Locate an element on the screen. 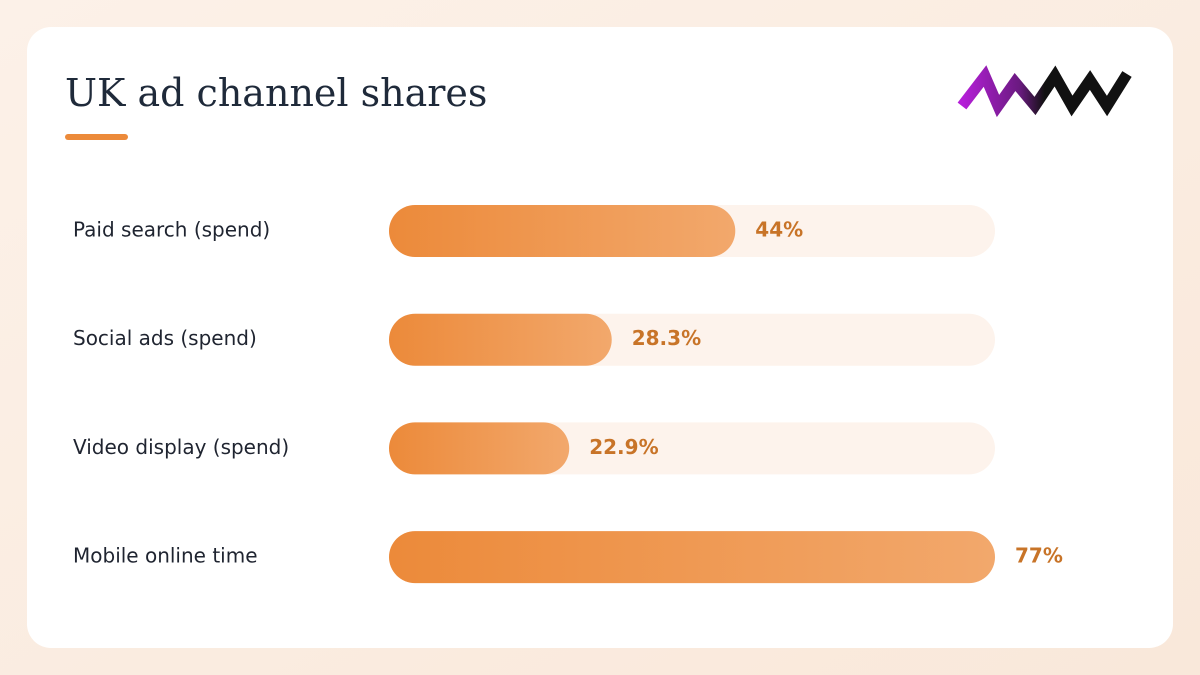  category-label: Video display (spend) is located at coordinates (181, 447).